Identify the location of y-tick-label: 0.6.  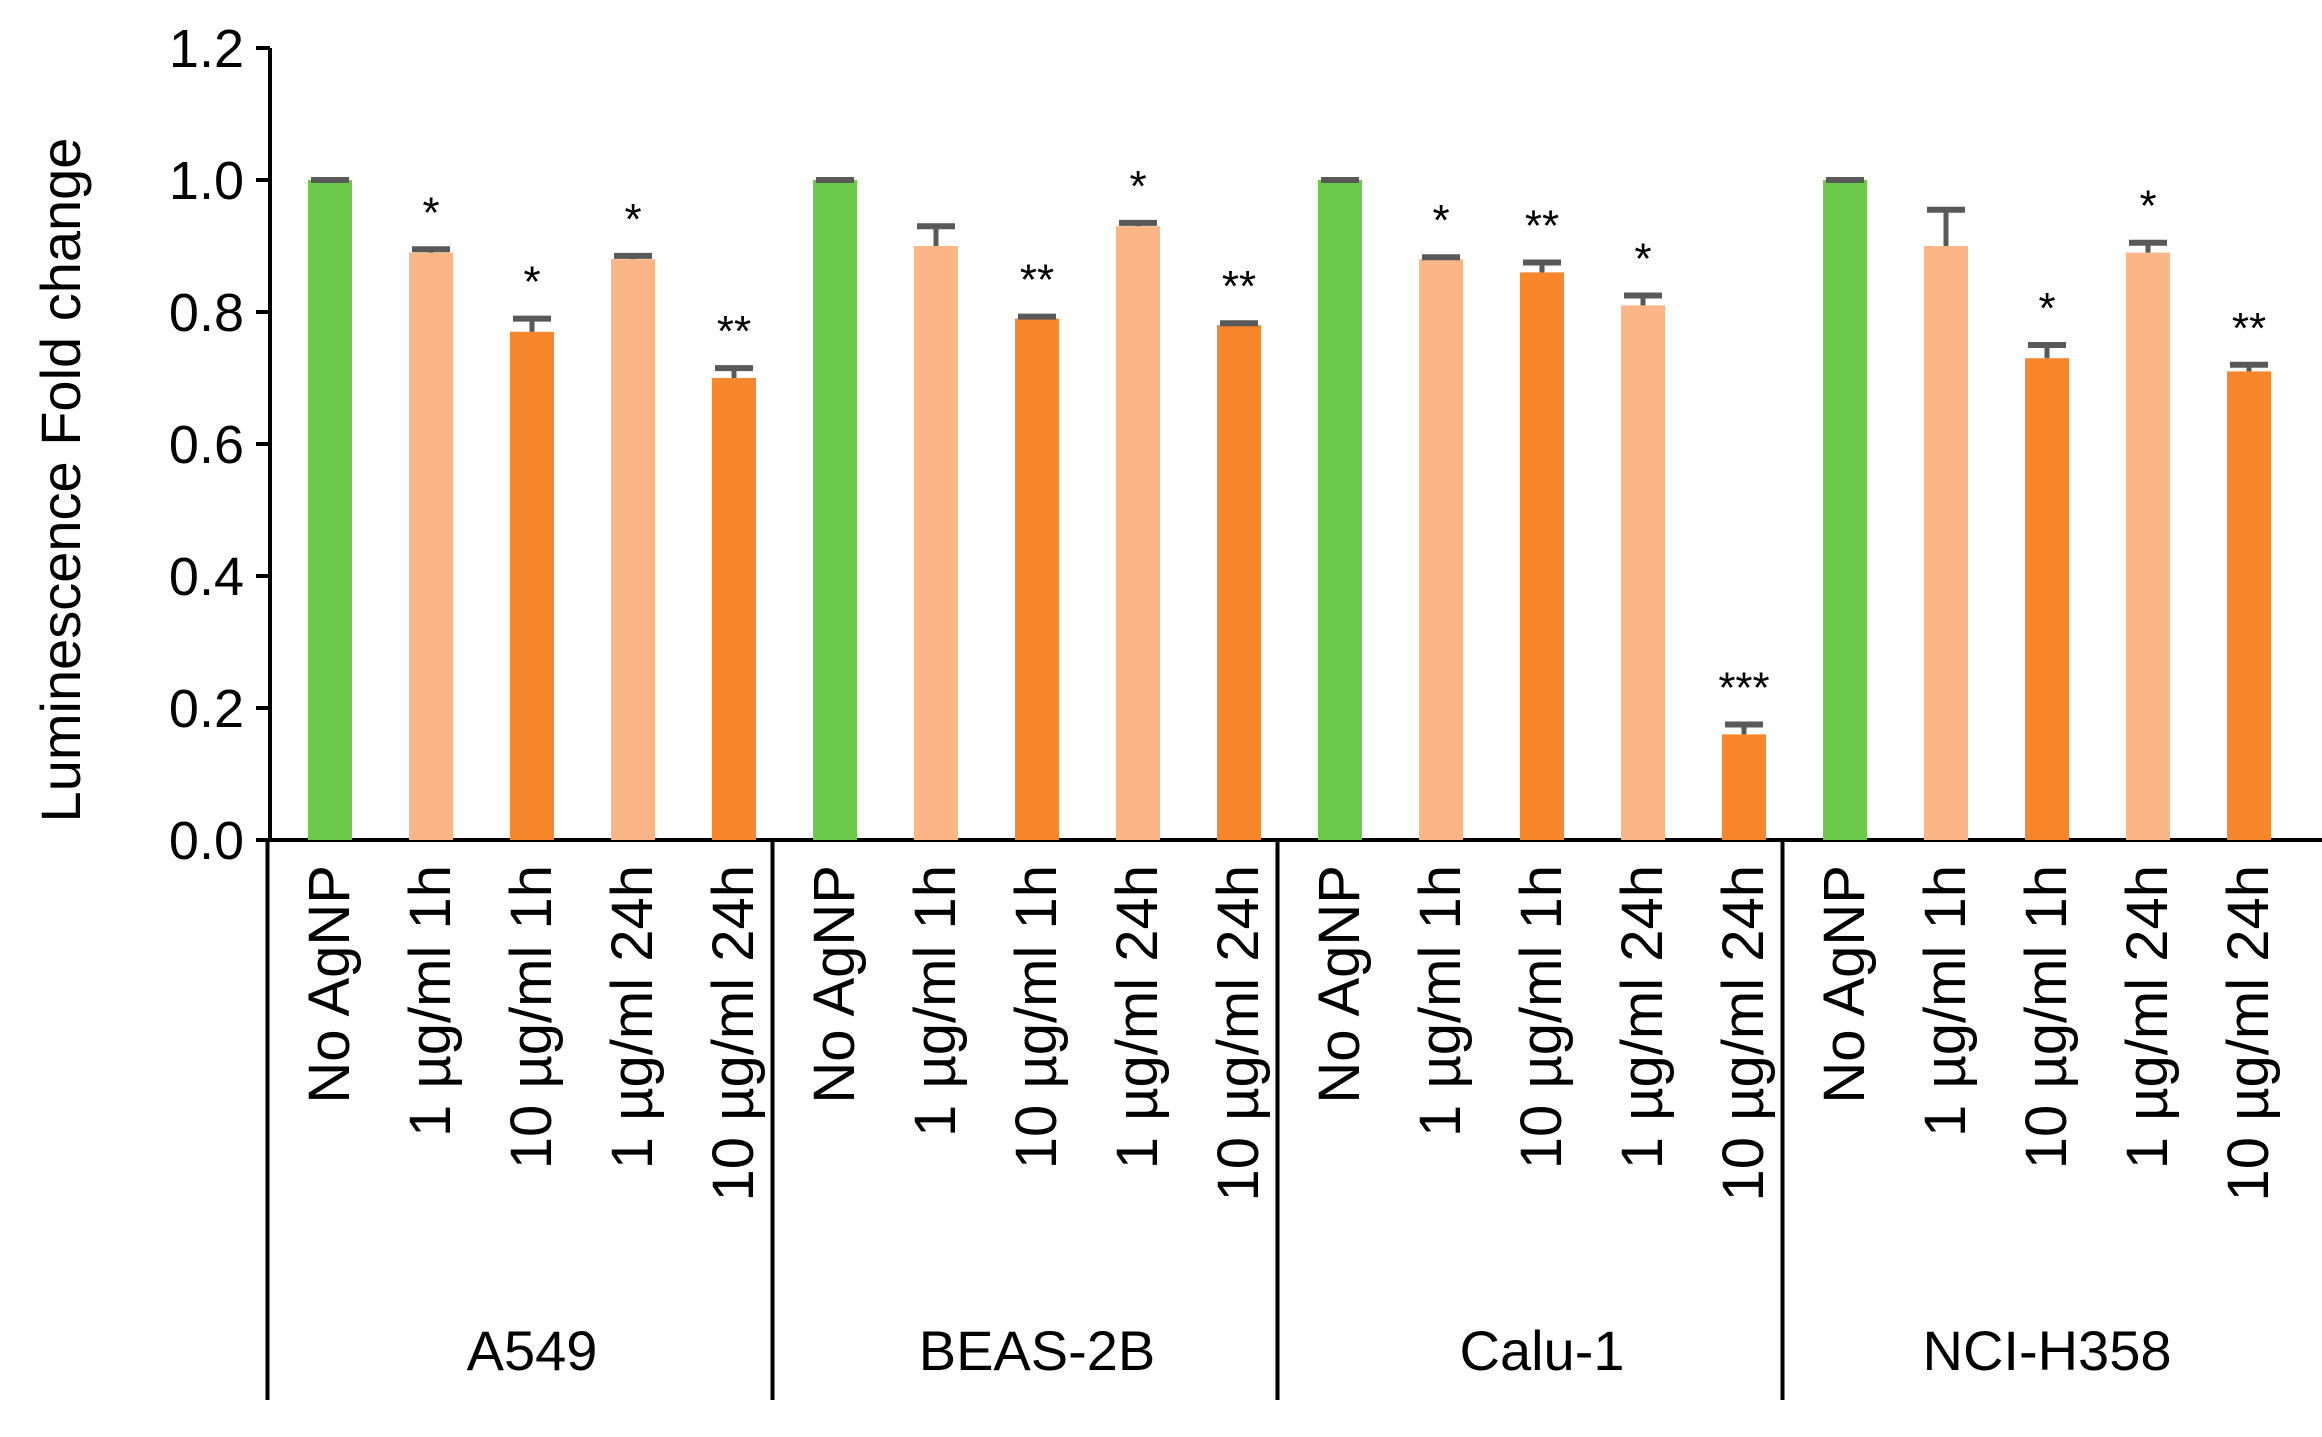
(206, 445).